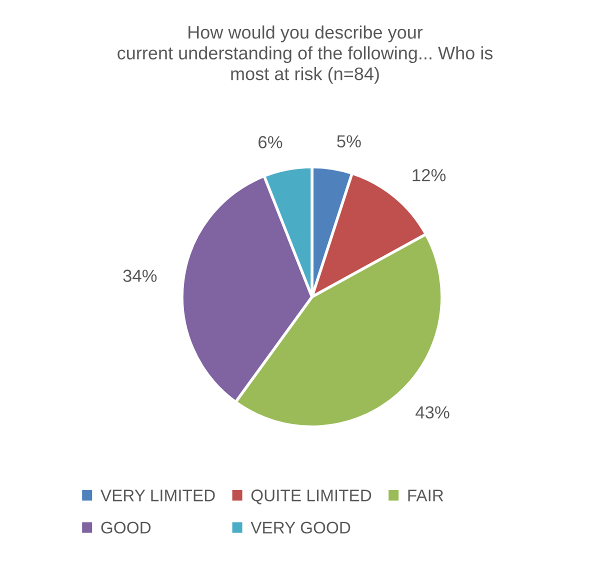 This screenshot has height=566, width=610. What do you see at coordinates (157, 496) in the screenshot?
I see `legend-label: VERY LIMITED` at bounding box center [157, 496].